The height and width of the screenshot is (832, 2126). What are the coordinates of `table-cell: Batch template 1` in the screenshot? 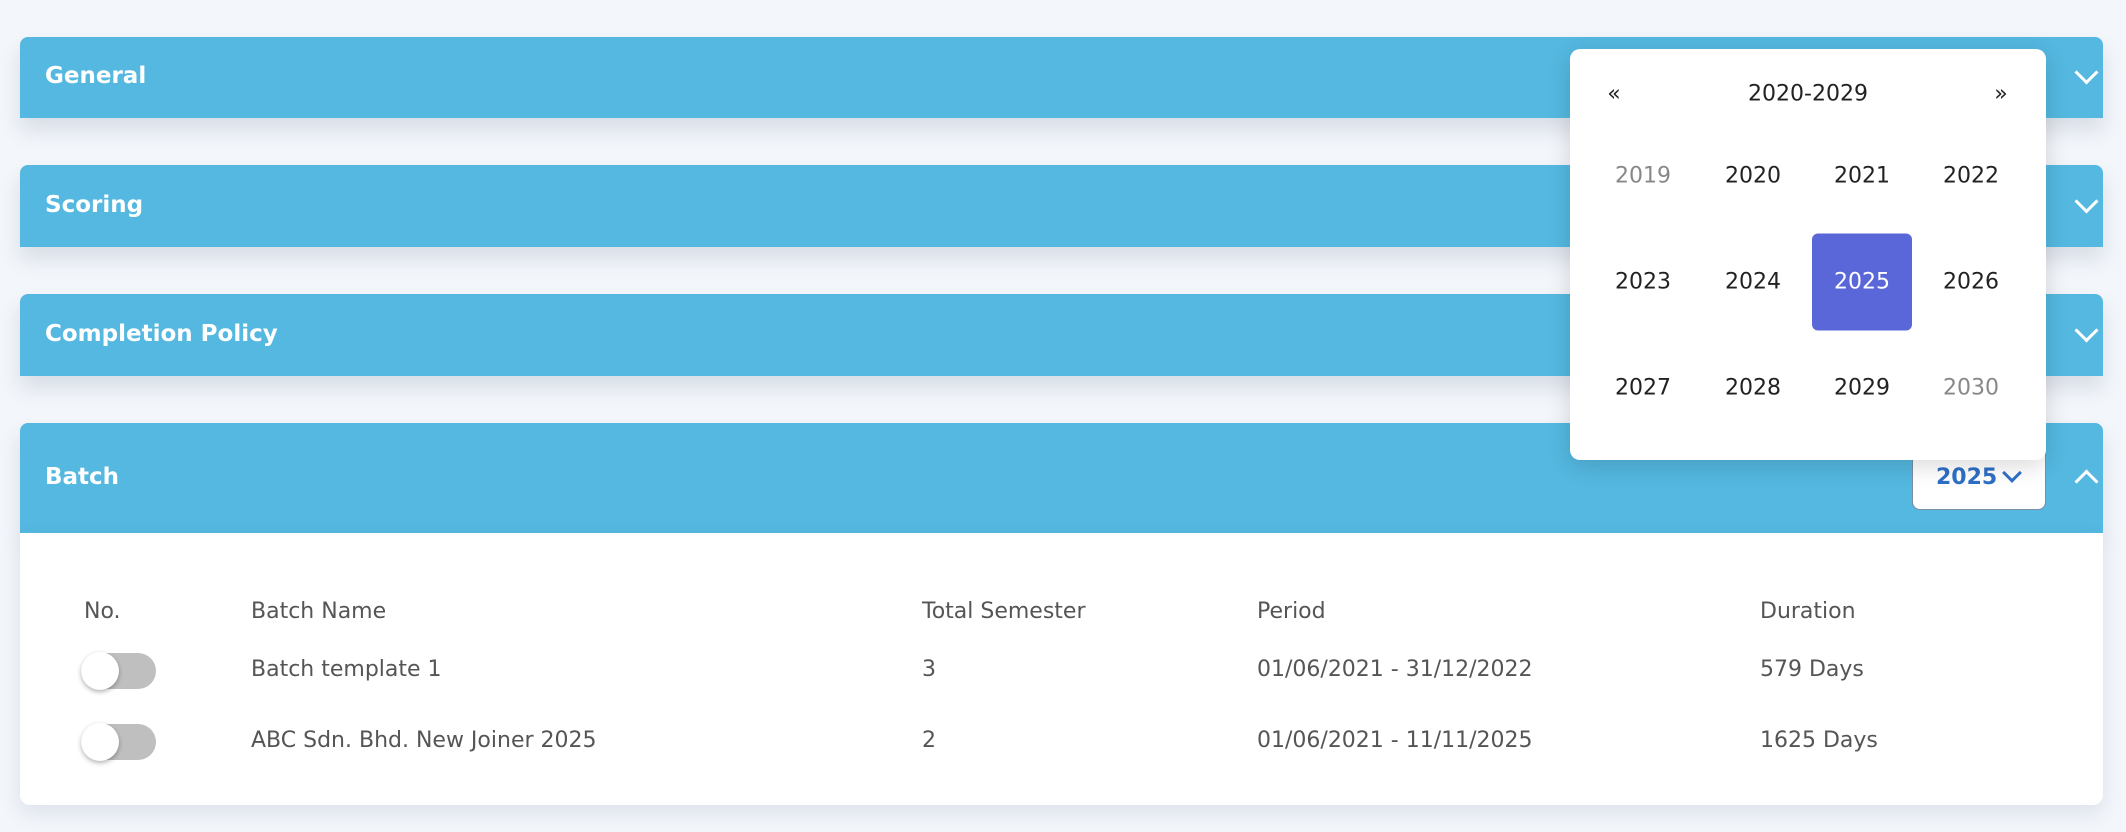 It's located at (346, 669).